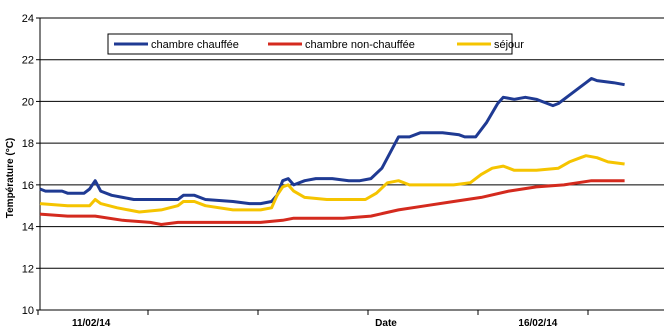 The height and width of the screenshot is (329, 664). Describe the element at coordinates (28, 269) in the screenshot. I see `y-tick-label: 12` at that location.